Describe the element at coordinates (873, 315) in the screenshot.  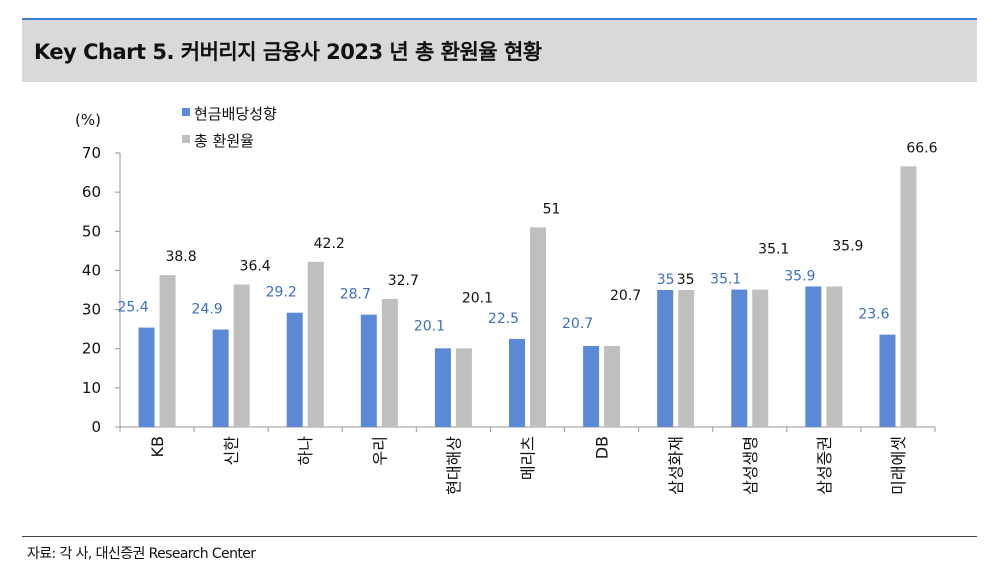
I see `data-label-dividend: 23.6` at that location.